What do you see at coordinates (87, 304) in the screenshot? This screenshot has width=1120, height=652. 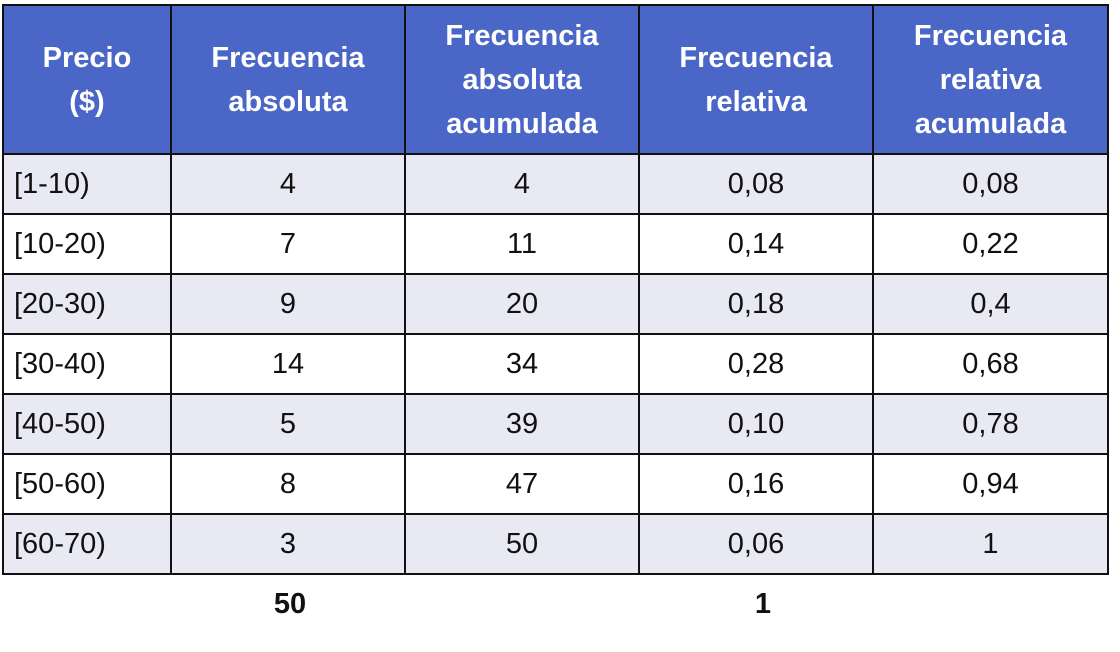 I see `cell-precio: [20-30)` at bounding box center [87, 304].